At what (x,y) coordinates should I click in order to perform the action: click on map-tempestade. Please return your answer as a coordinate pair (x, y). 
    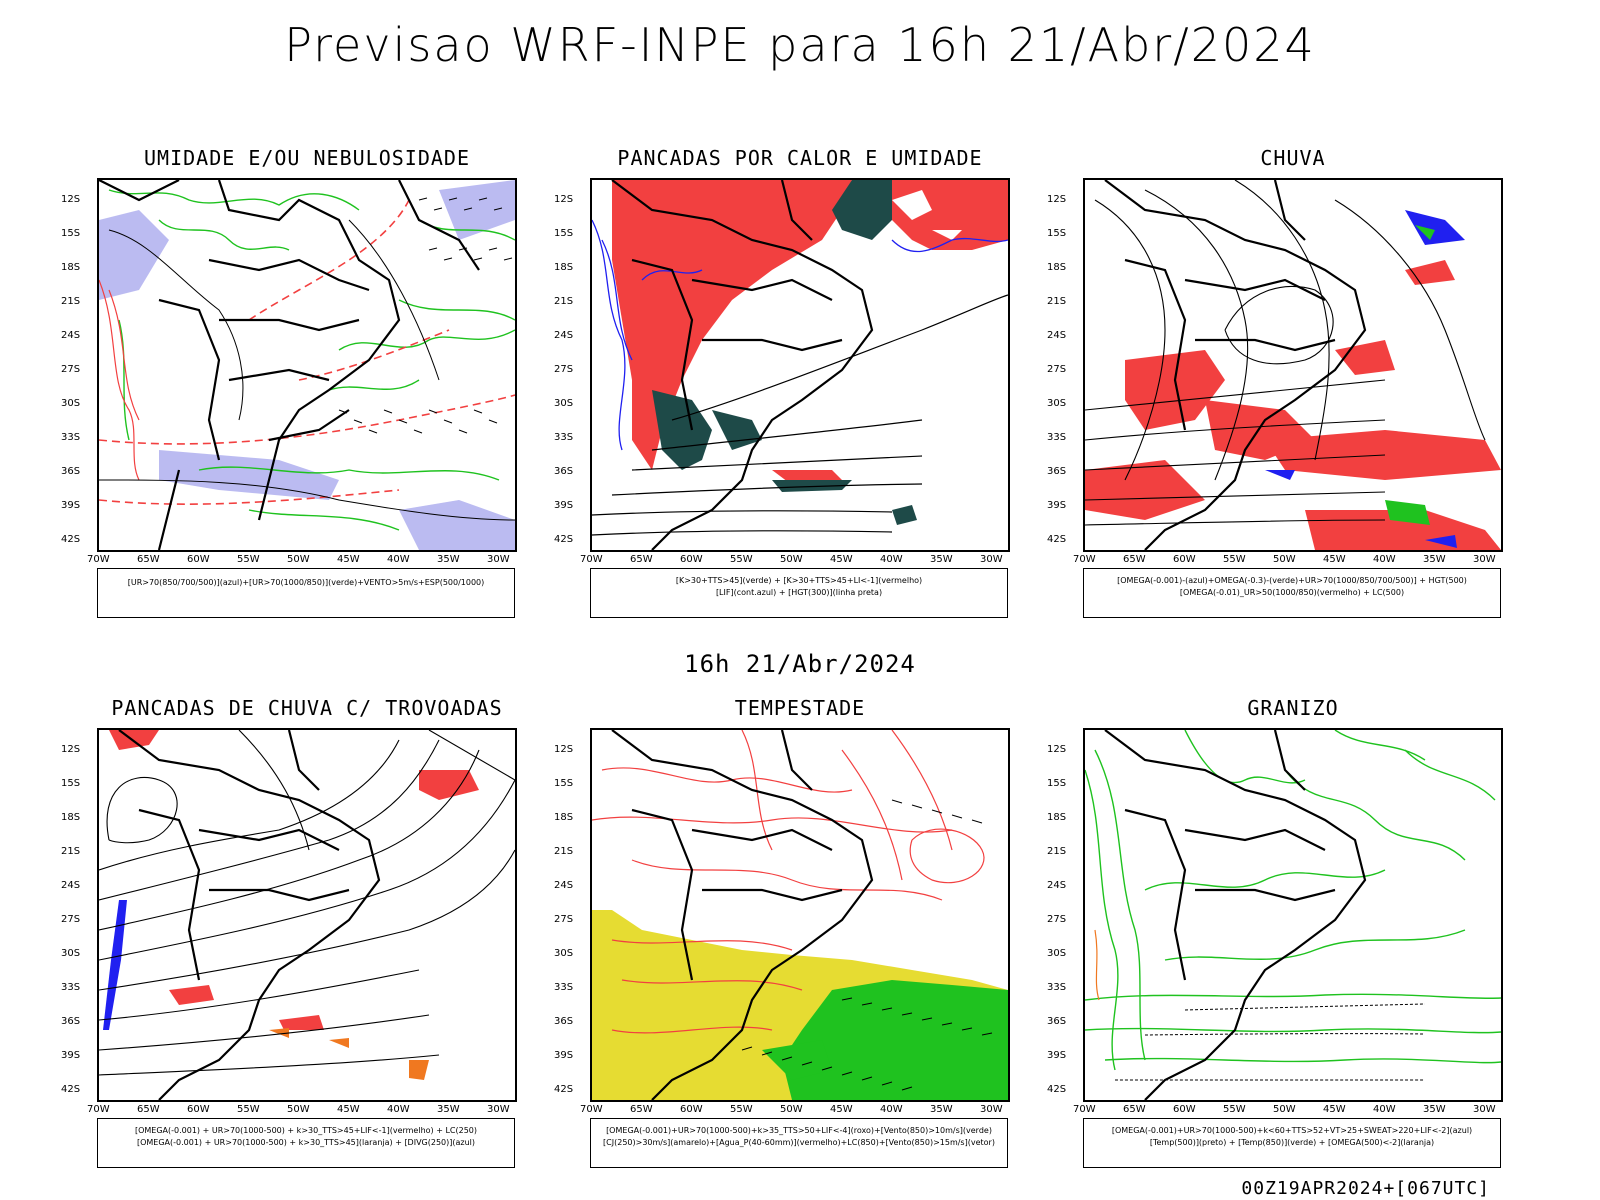
    Looking at the image, I should click on (800, 915).